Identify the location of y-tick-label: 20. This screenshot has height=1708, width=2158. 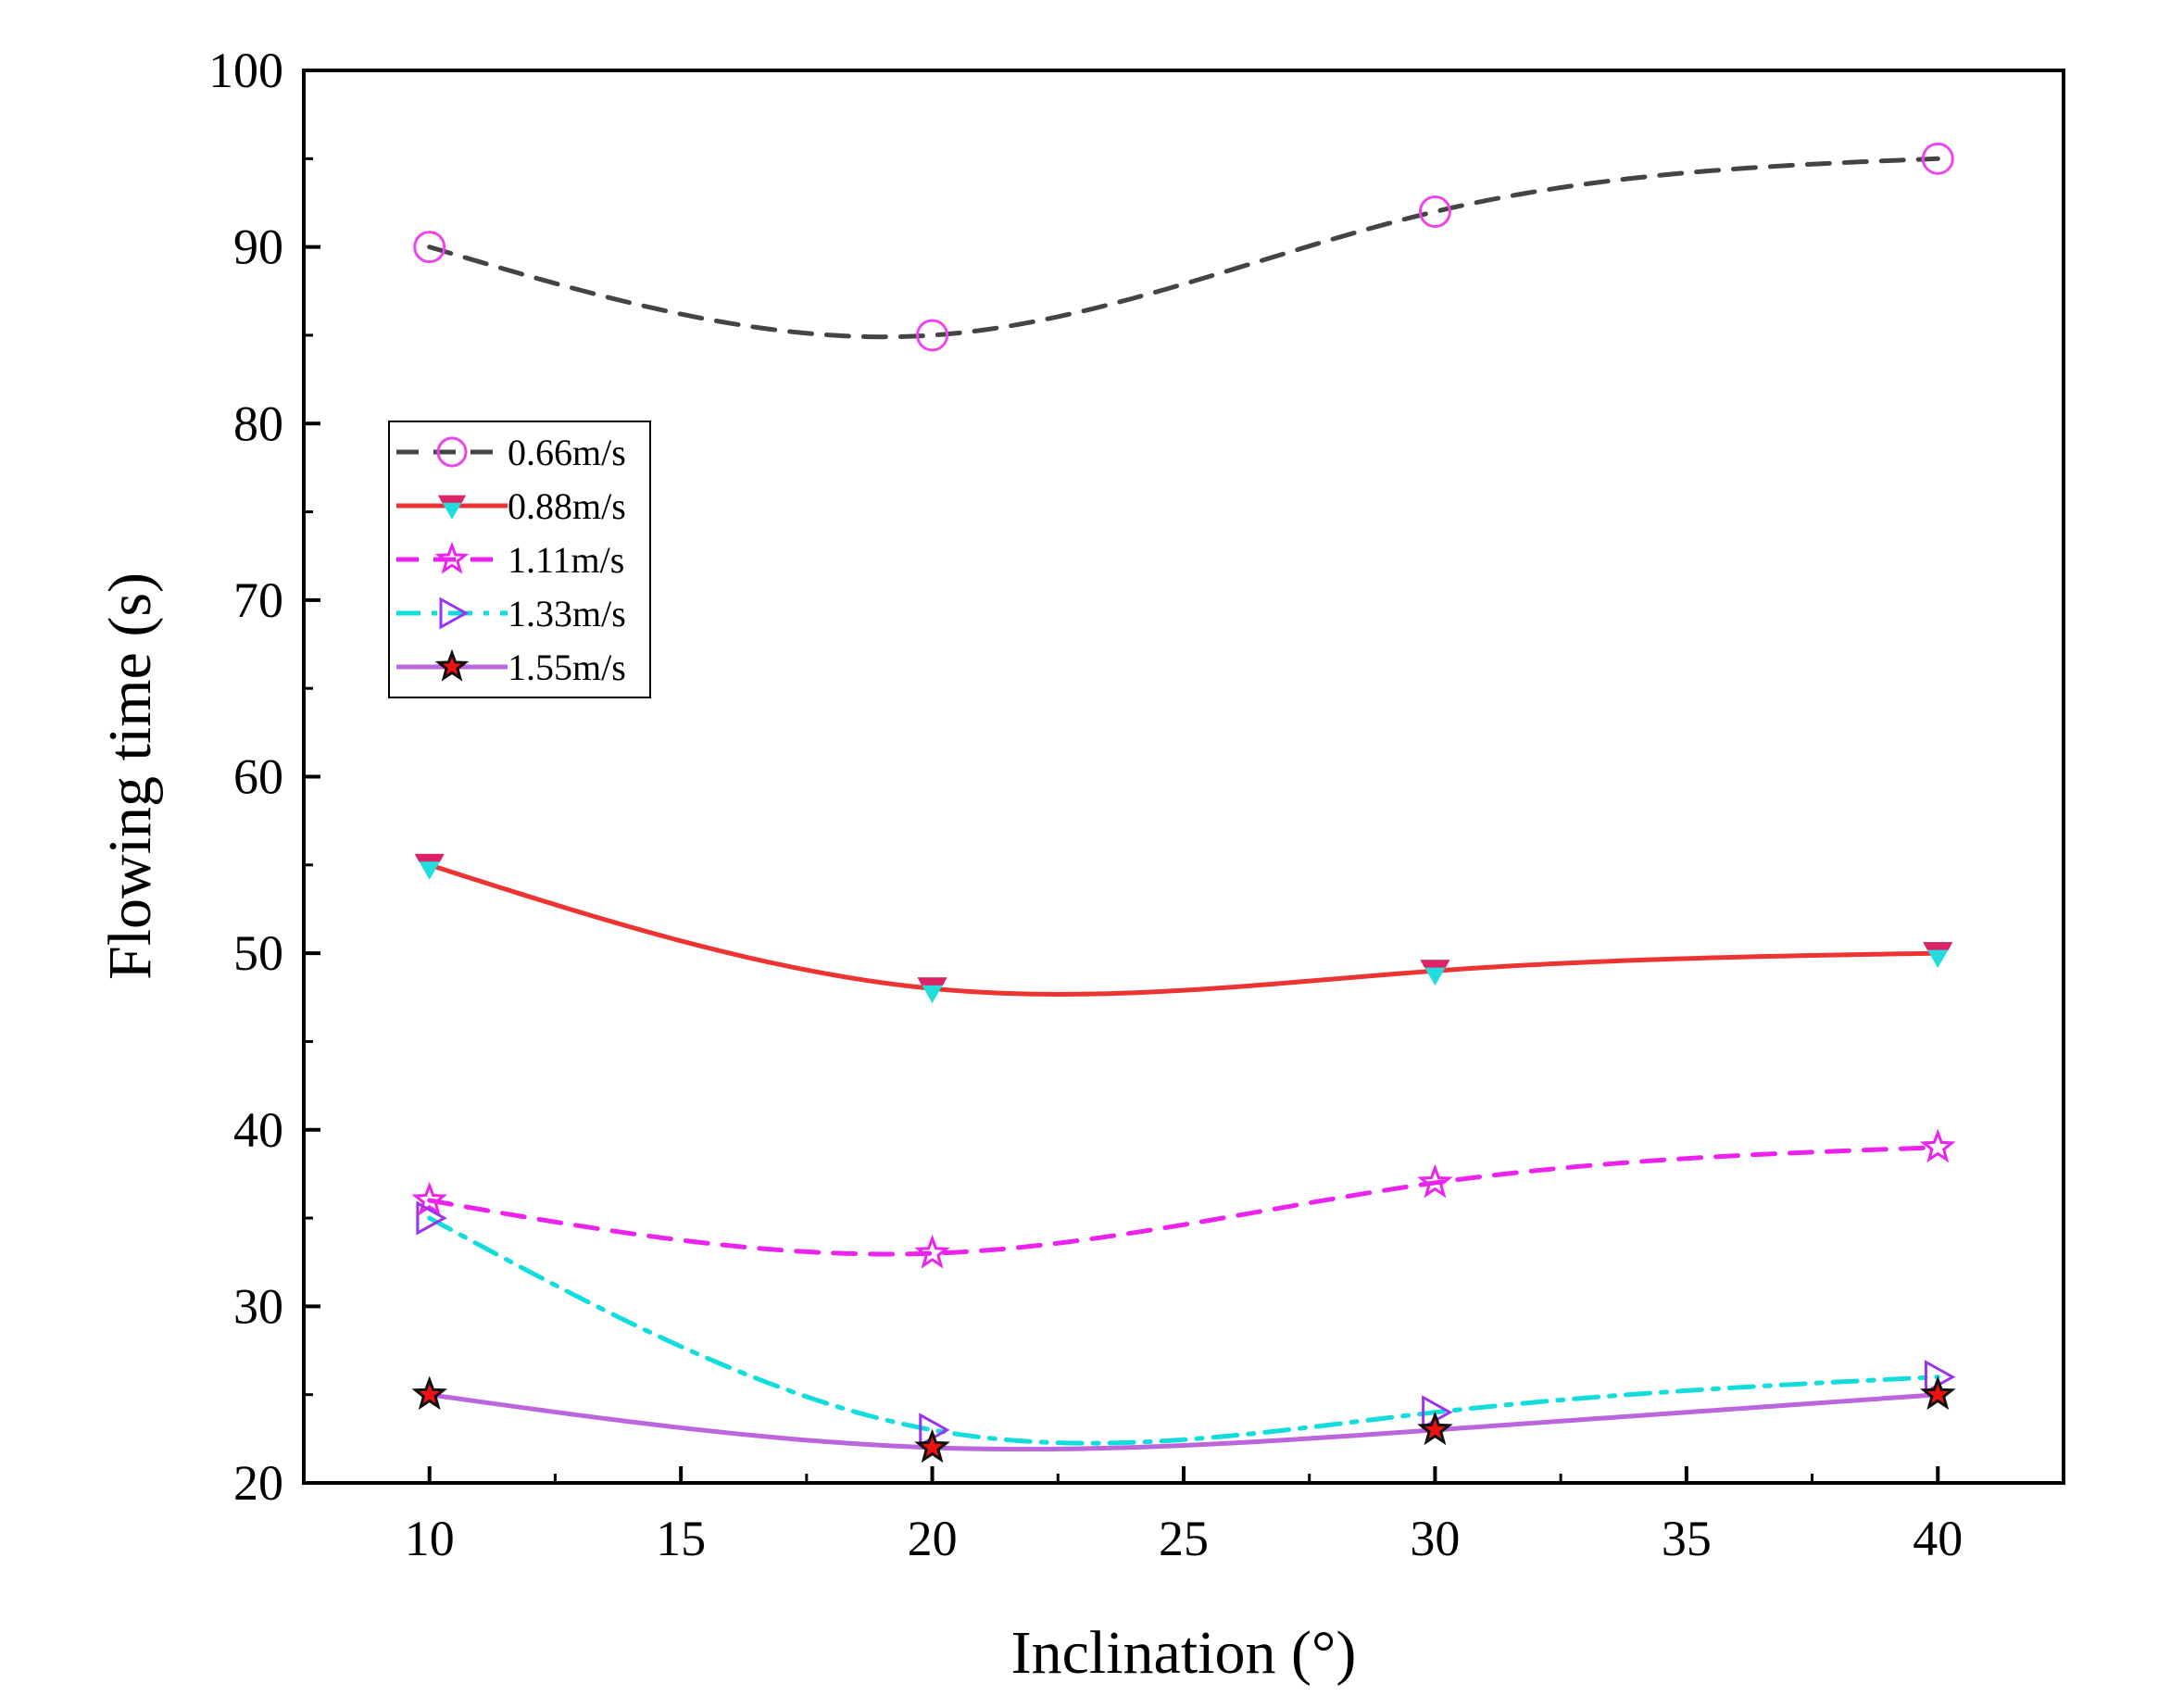
(258, 1483).